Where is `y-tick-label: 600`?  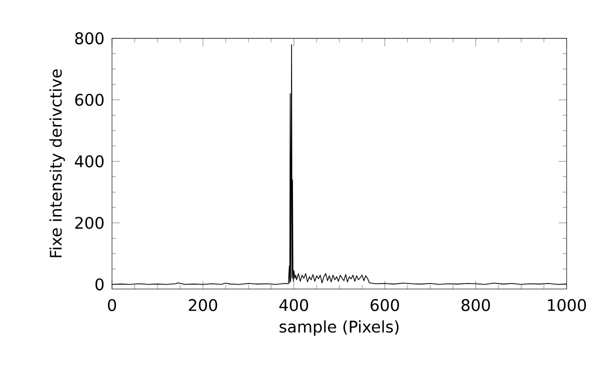
y-tick-label: 600 is located at coordinates (89, 100).